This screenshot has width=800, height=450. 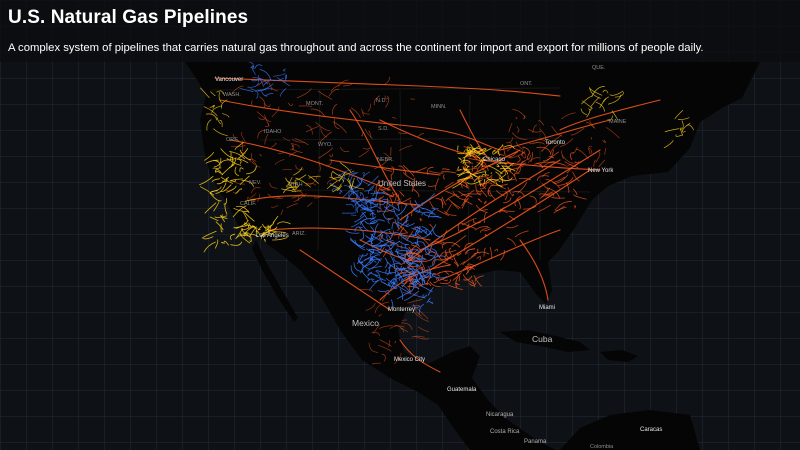 What do you see at coordinates (555, 143) in the screenshot?
I see `label-toronto: Toronto` at bounding box center [555, 143].